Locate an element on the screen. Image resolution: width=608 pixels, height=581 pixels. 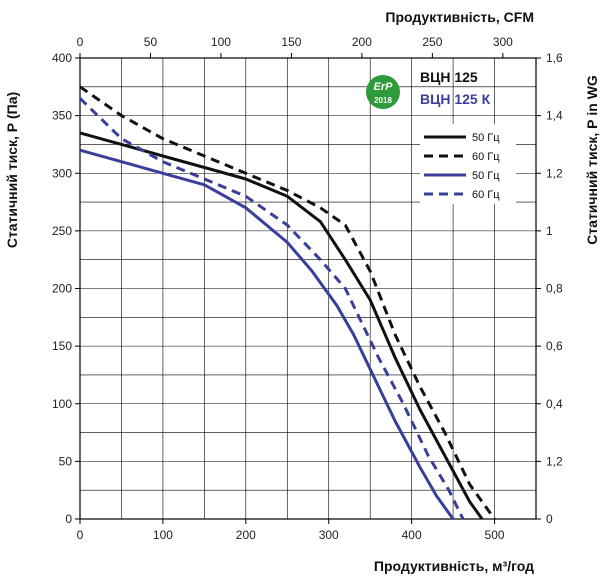
erp-logo-year: 2018 is located at coordinates (383, 100).